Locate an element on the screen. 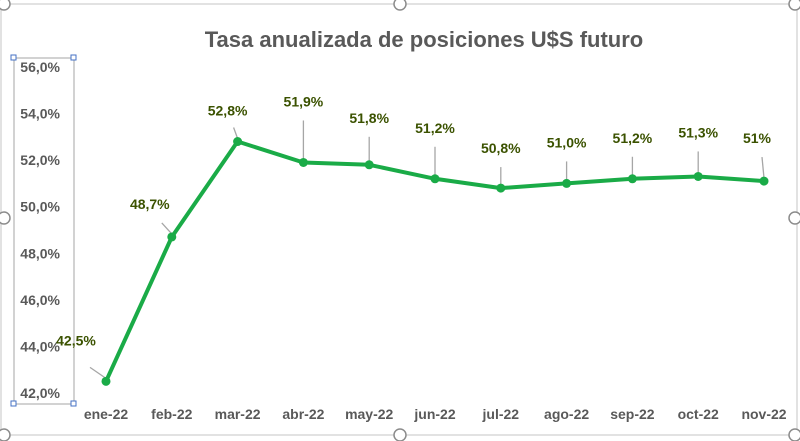 This screenshot has width=800, height=441. y-tick-label: 52,0% is located at coordinates (40, 160).